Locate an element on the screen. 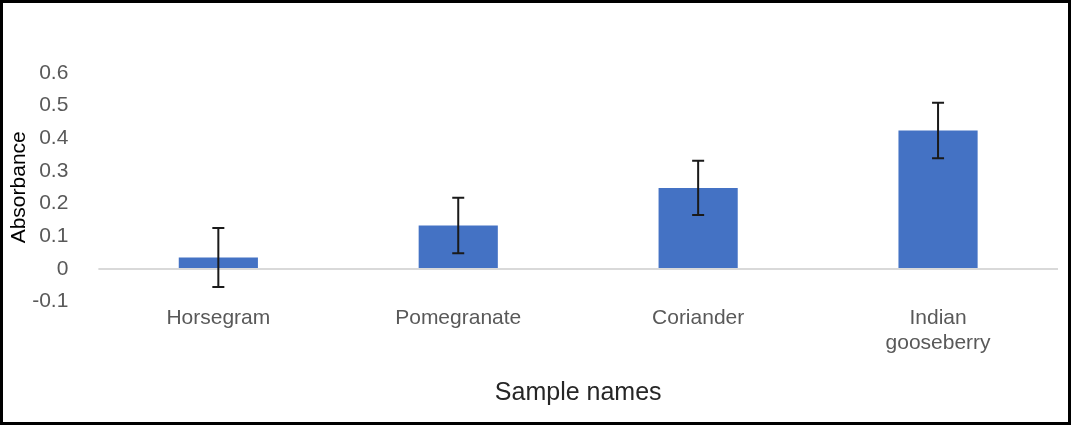 The width and height of the screenshot is (1071, 425). y-tick-label: 0 is located at coordinates (62, 267).